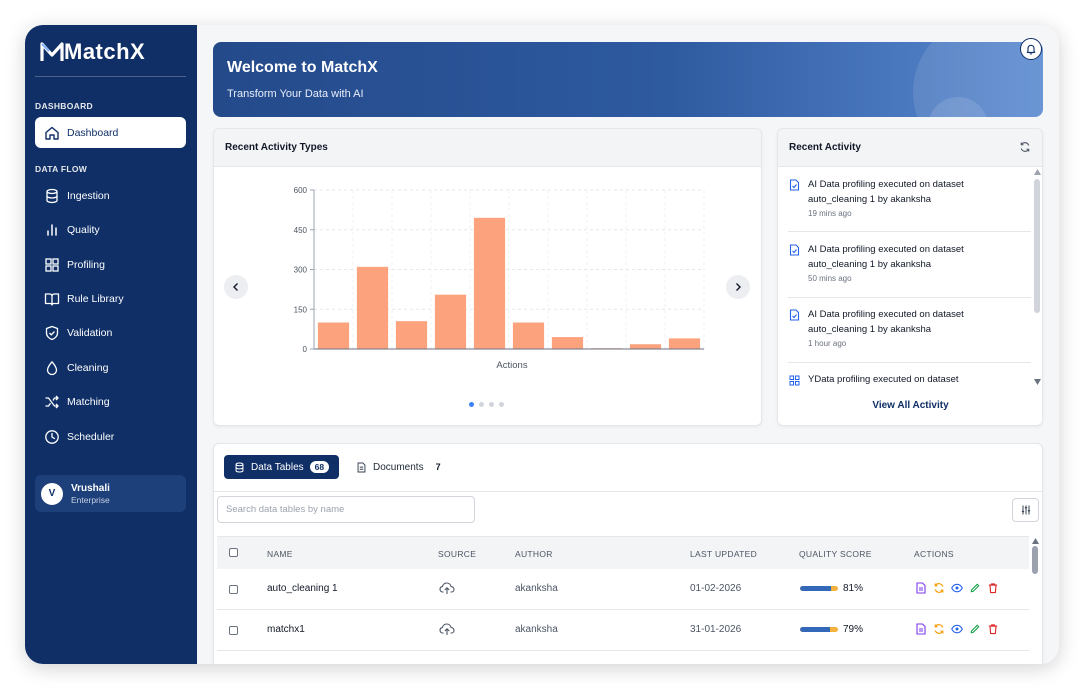 This screenshot has height=689, width=1084. I want to click on notifications-button, so click(1031, 49).